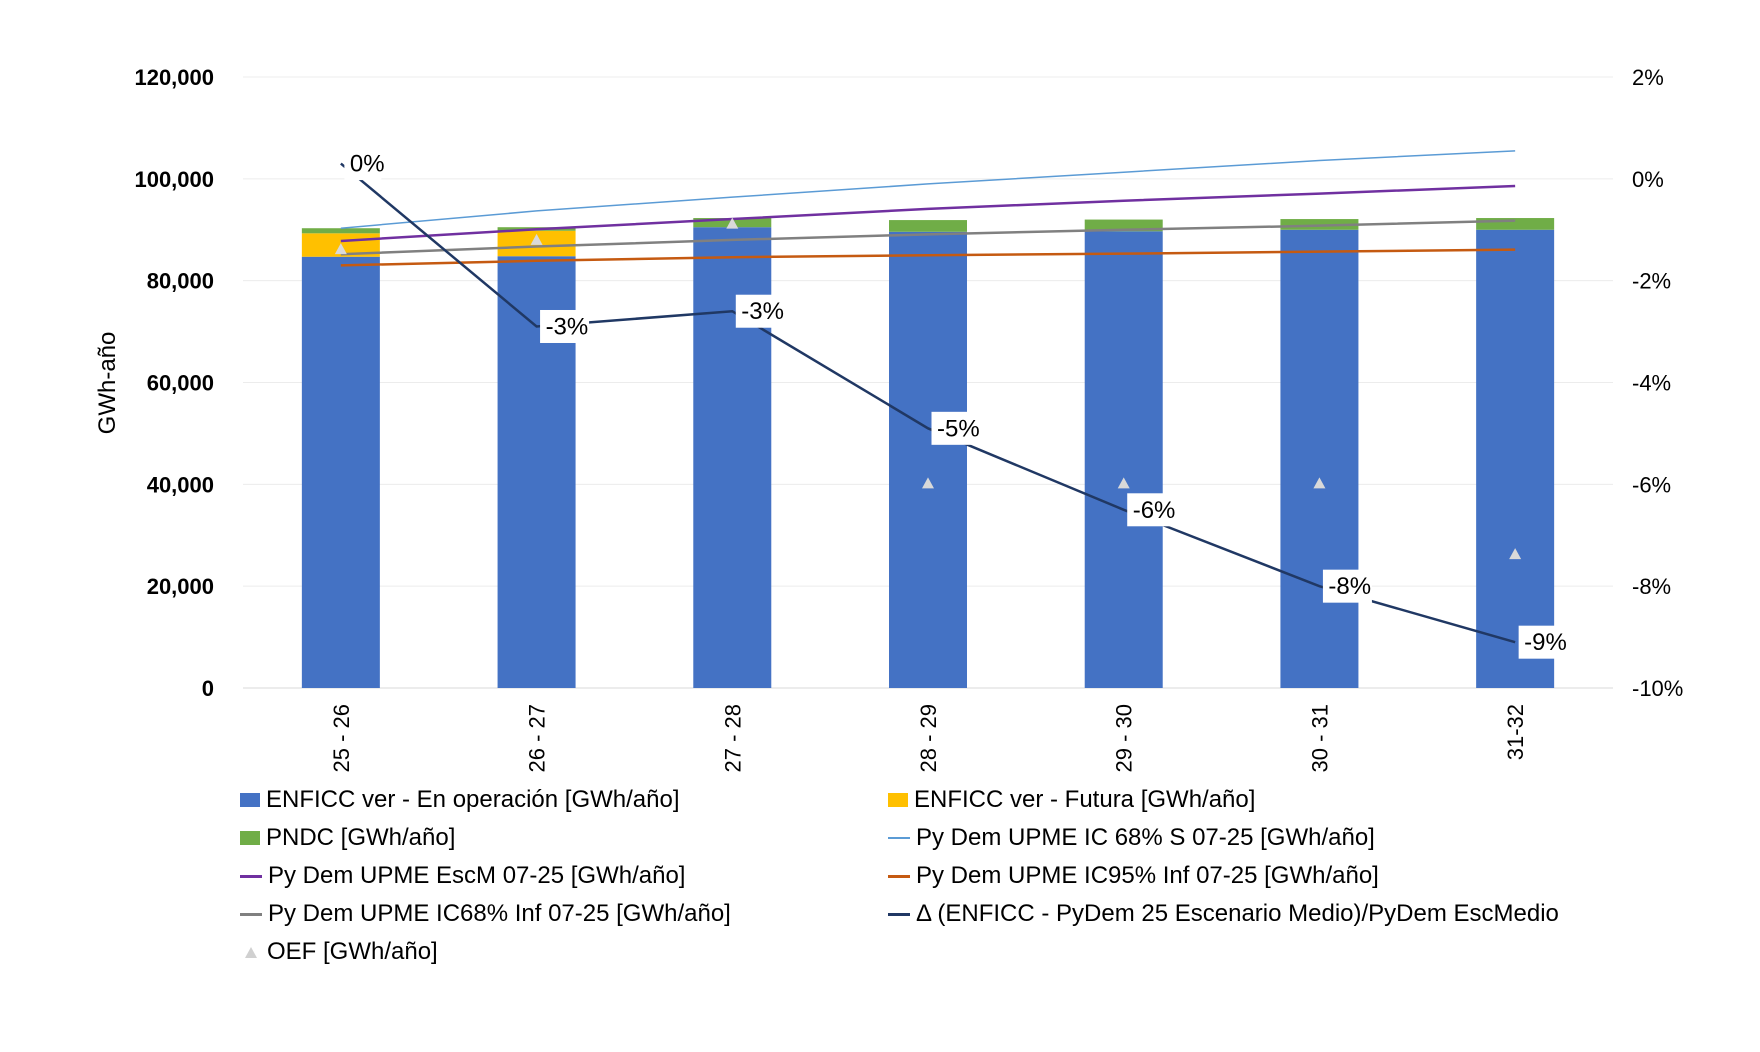 This screenshot has height=1052, width=1760. What do you see at coordinates (208, 688) in the screenshot?
I see `y-tick-label: 0` at bounding box center [208, 688].